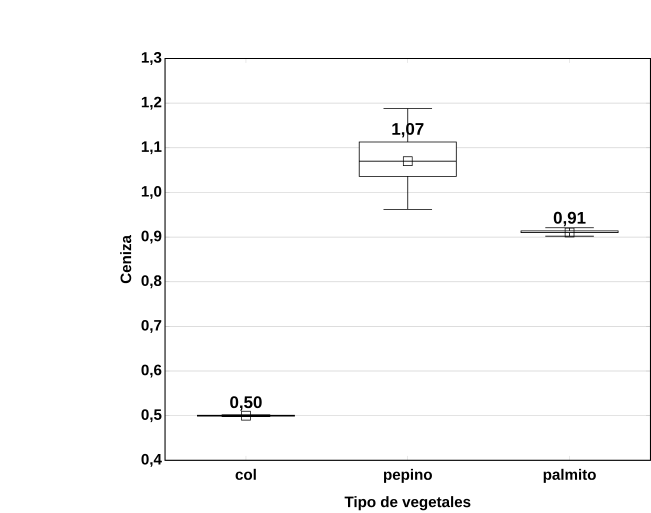 The image size is (651, 513). What do you see at coordinates (152, 147) in the screenshot?
I see `y-tick-label: 1,1` at bounding box center [152, 147].